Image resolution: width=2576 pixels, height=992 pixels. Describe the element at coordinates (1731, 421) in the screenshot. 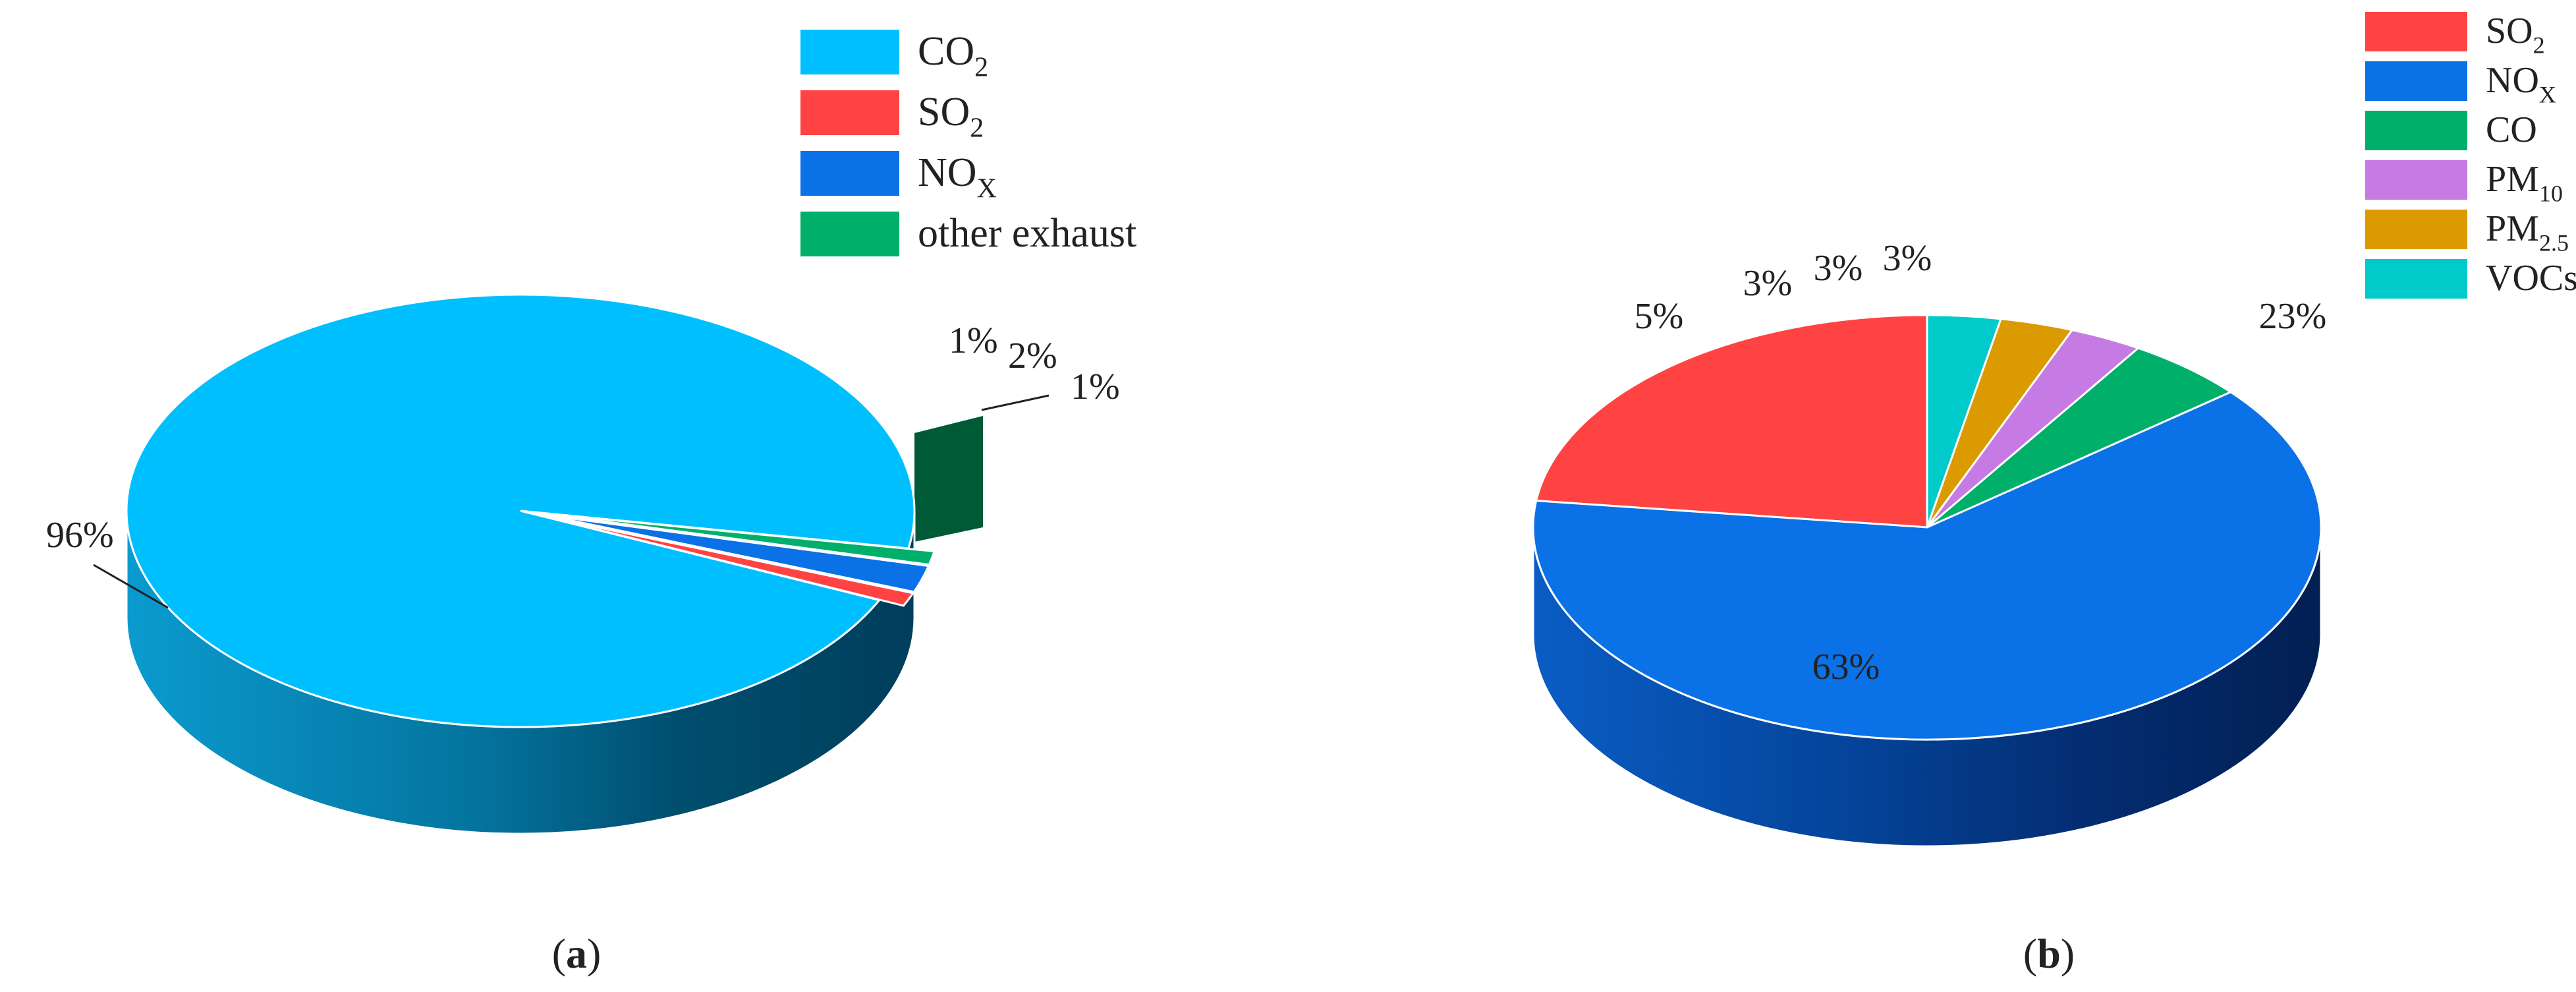

I see `chart-b-slice-so2` at that location.